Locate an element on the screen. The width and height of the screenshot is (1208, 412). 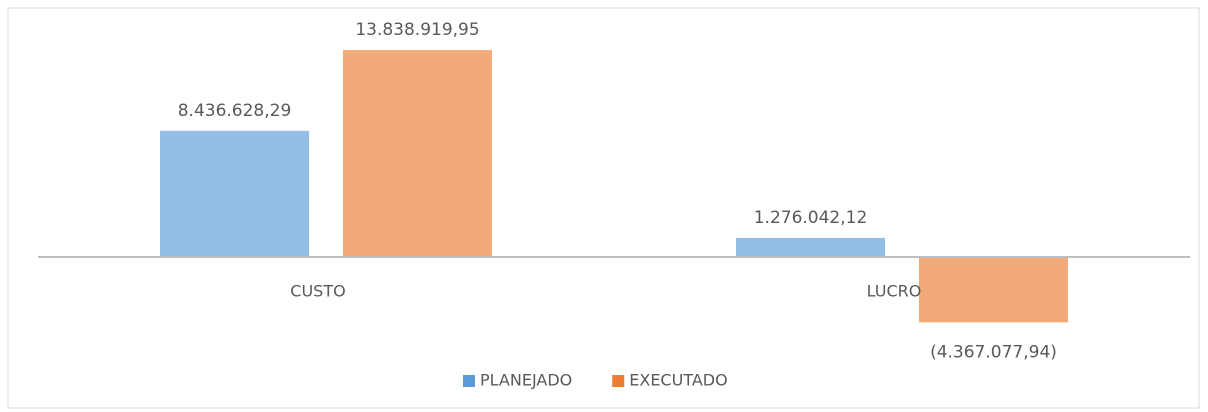
data-label: 1.276.042,12 is located at coordinates (811, 218).